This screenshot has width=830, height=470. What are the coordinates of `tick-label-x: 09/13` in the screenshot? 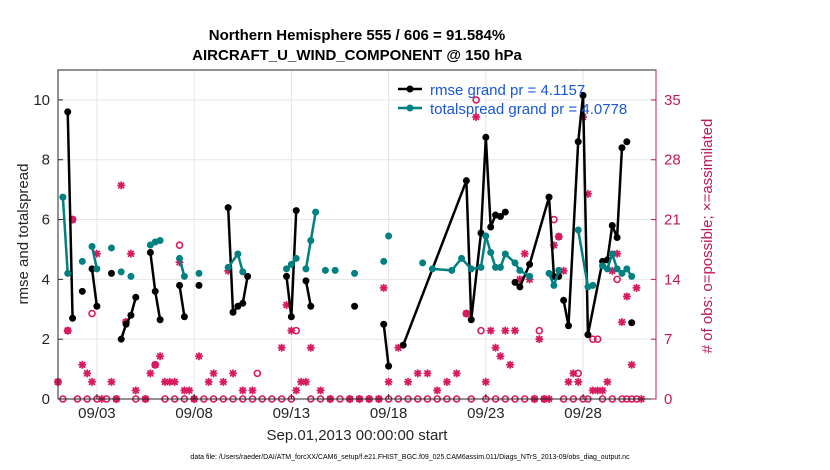 It's located at (292, 413).